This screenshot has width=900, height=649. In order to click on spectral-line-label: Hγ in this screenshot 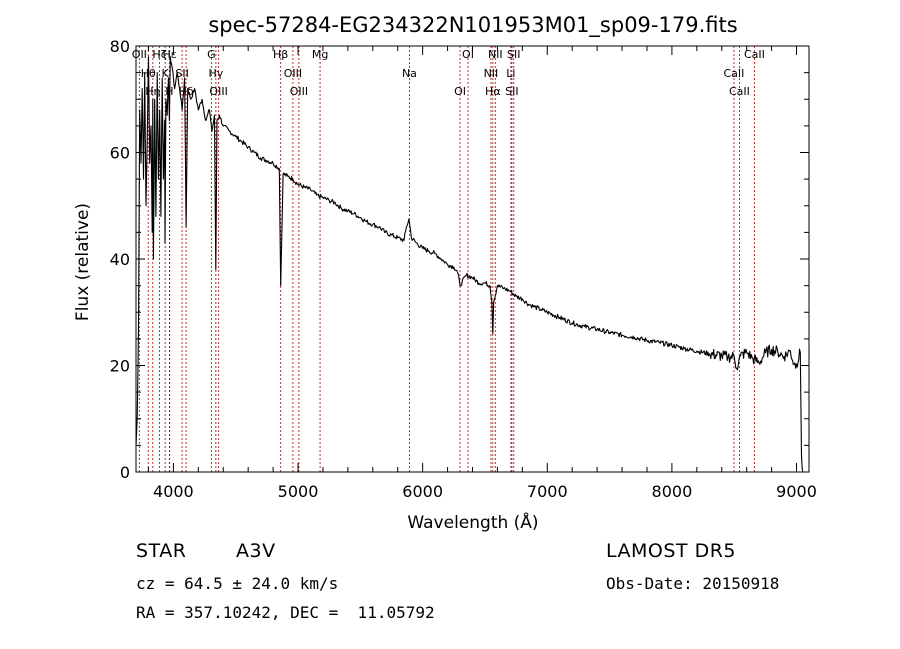, I will do `click(215, 73)`.